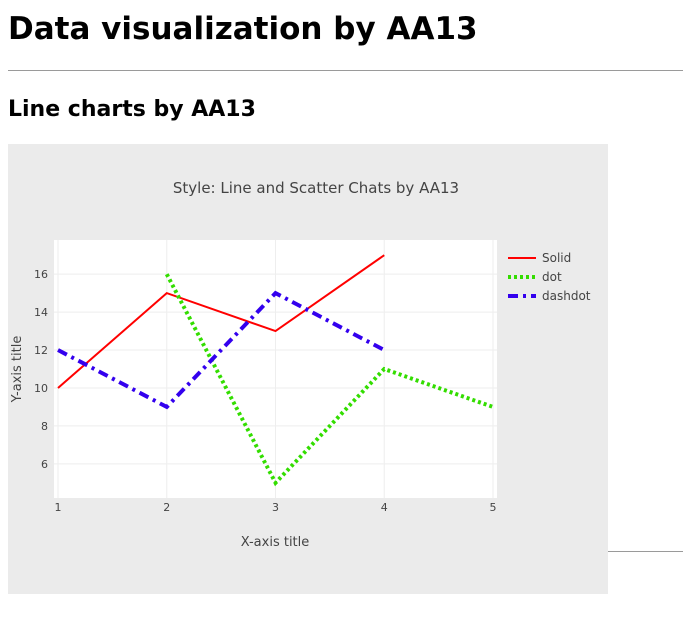 The image size is (683, 632). I want to click on section-title: Line charts by AA13, so click(132, 109).